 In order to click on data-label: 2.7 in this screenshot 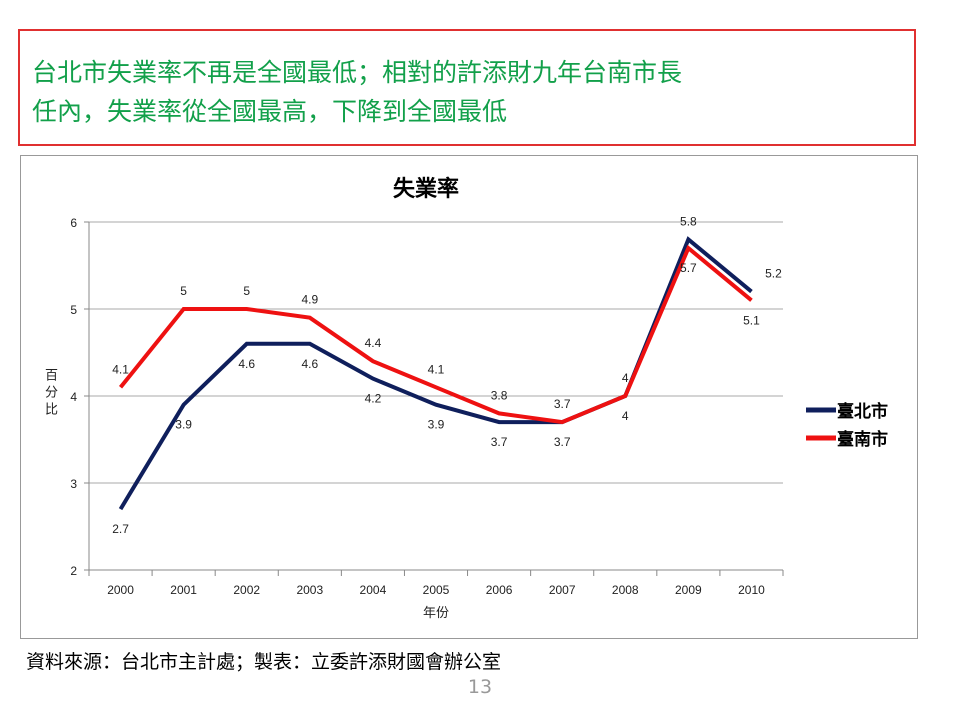, I will do `click(120, 529)`.